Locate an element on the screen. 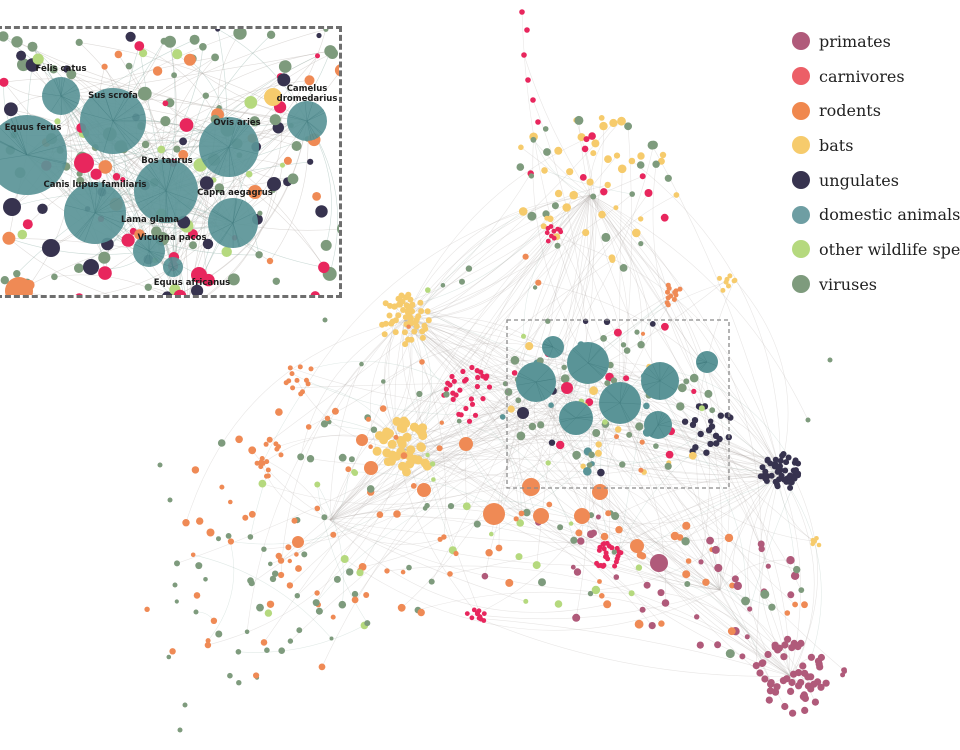 This screenshot has height=750, width=960. legend-label: domestic animals is located at coordinates (889, 215).